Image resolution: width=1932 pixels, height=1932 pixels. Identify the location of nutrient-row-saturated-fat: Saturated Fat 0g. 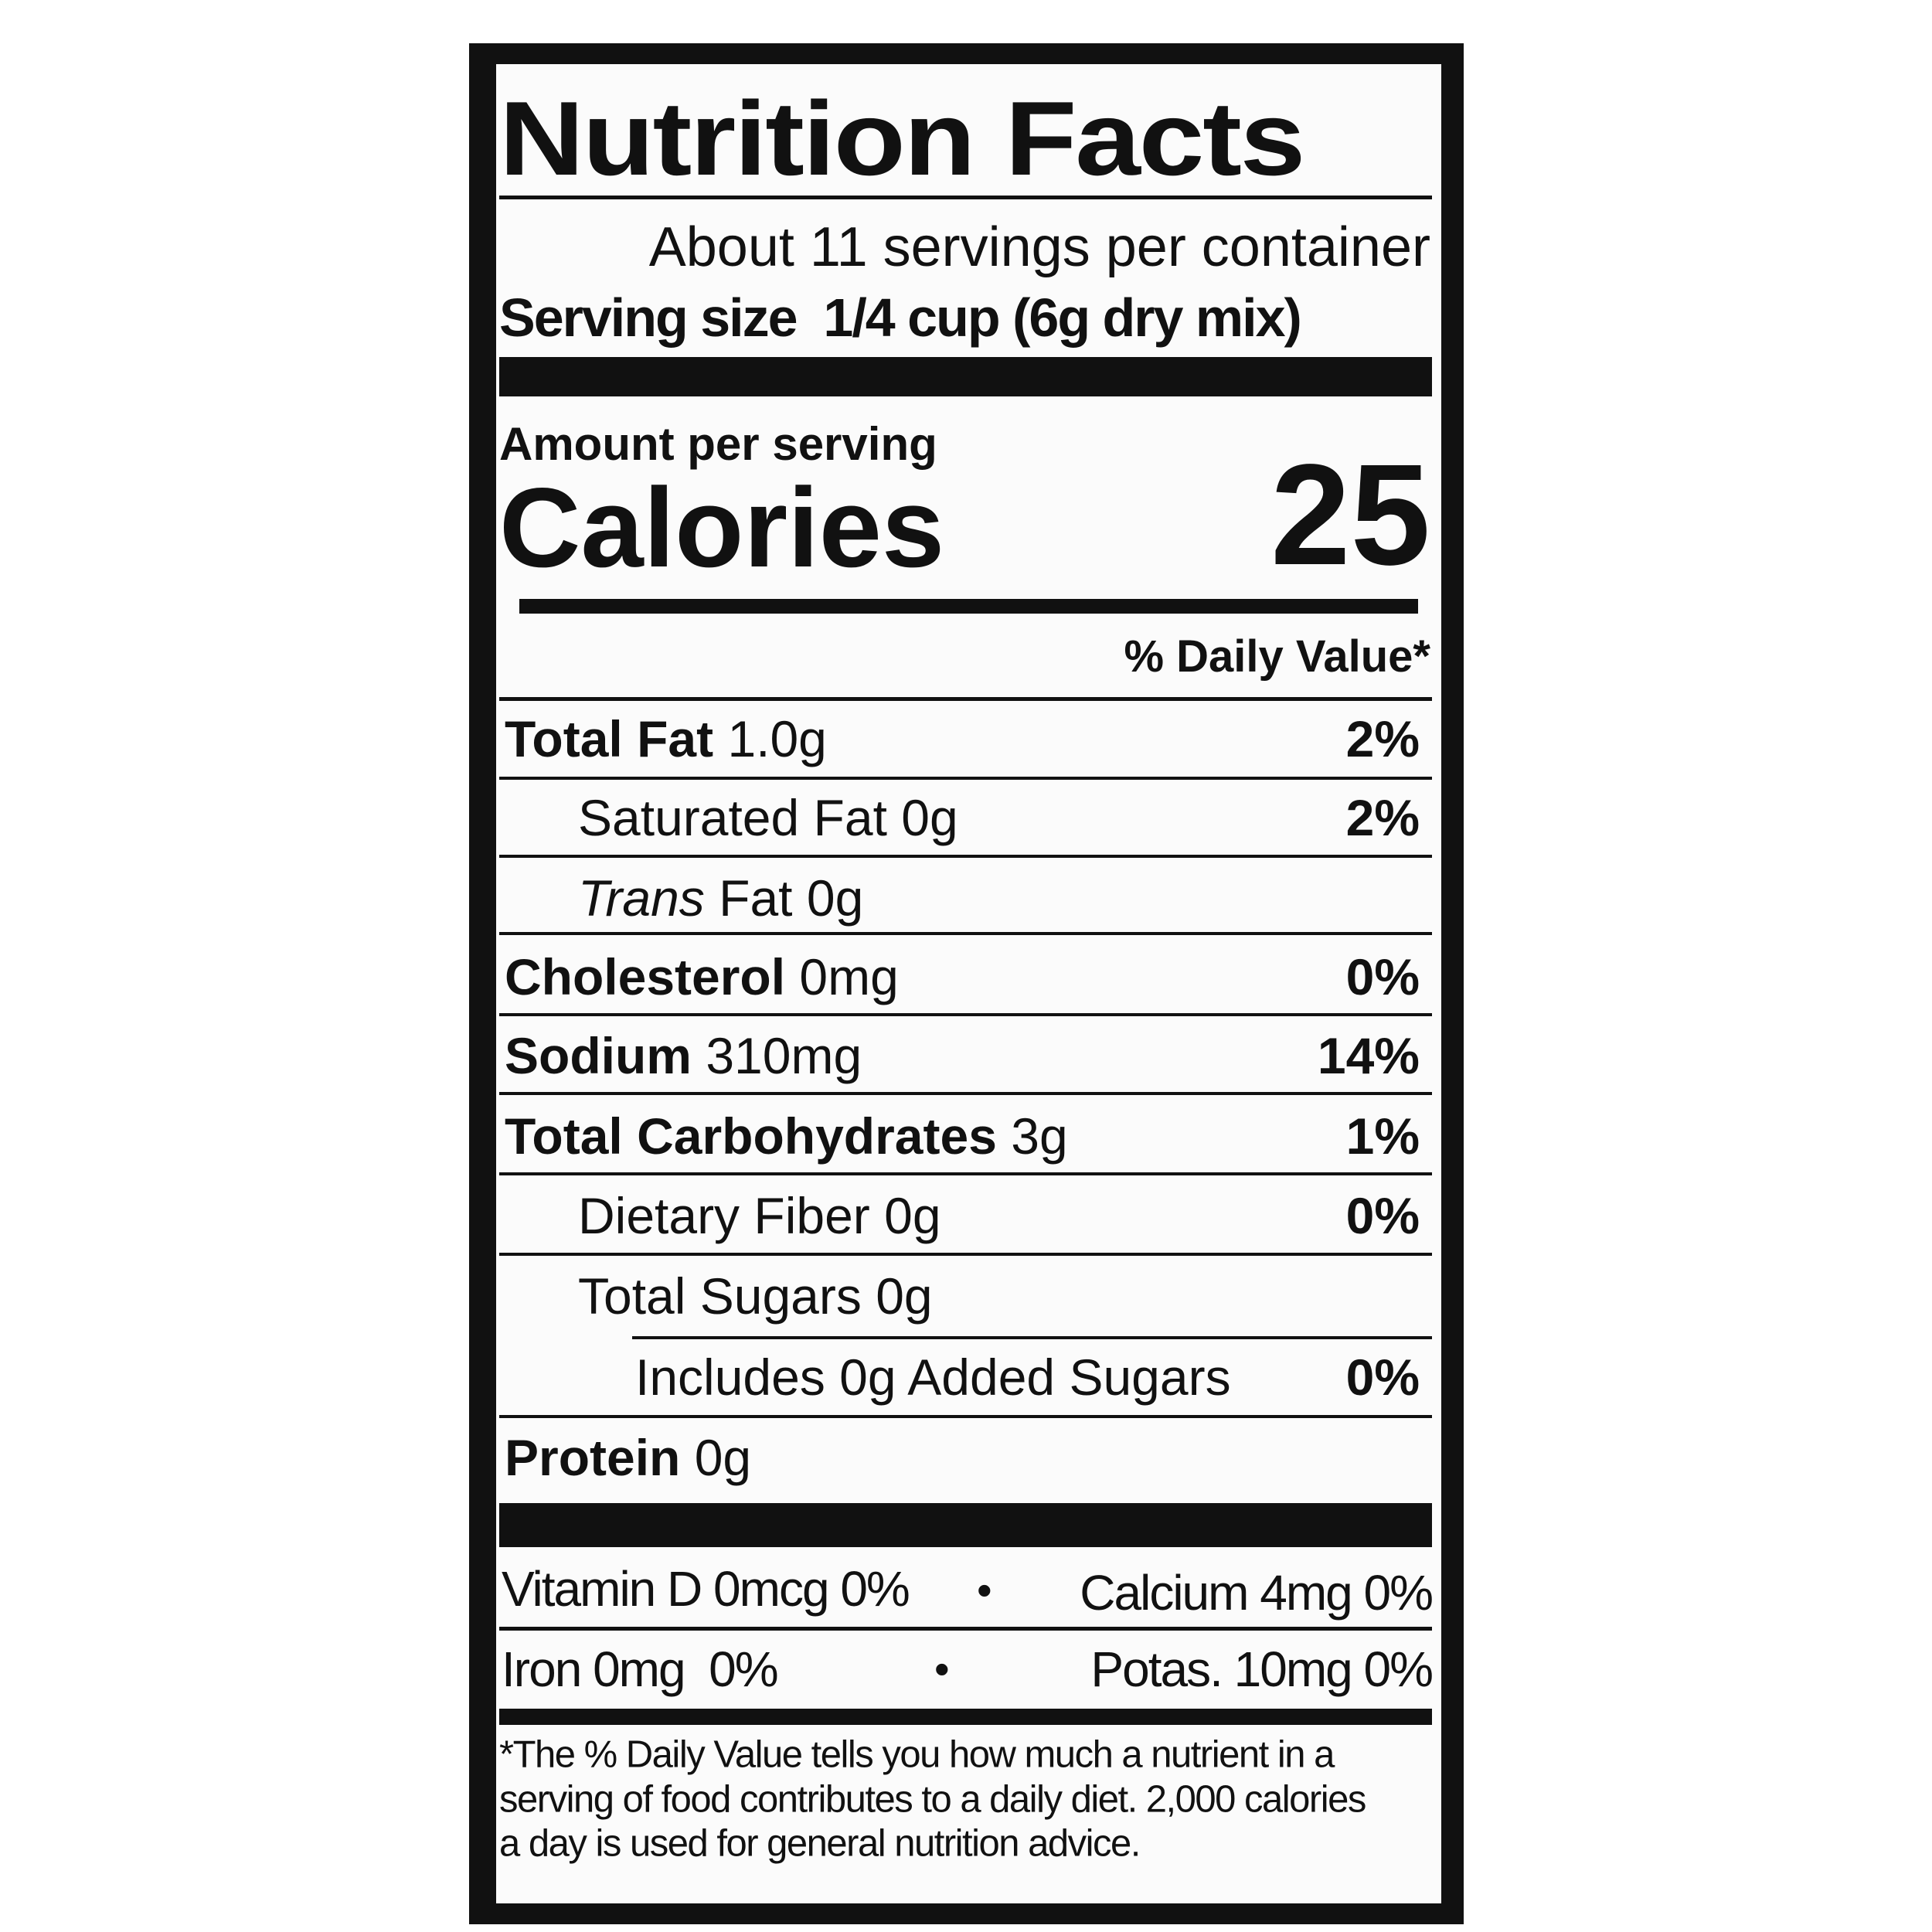
(768, 818).